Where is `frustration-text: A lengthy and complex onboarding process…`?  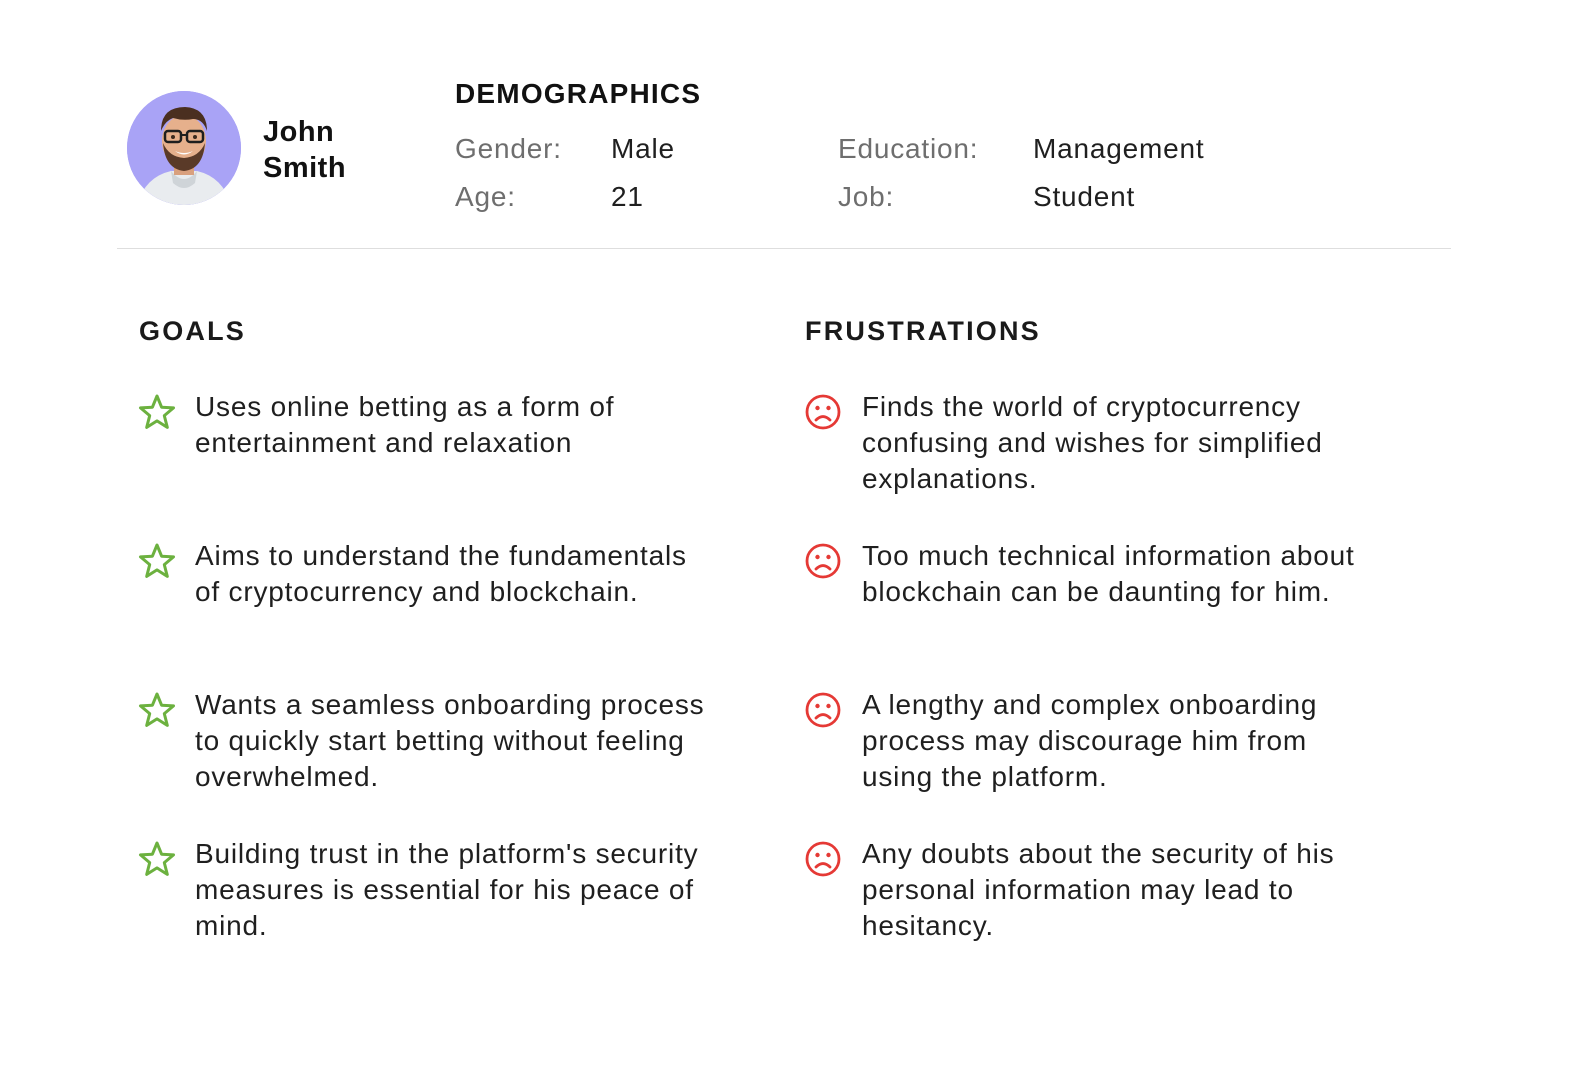
frustration-text: A lengthy and complex onboarding process… is located at coordinates (1090, 740).